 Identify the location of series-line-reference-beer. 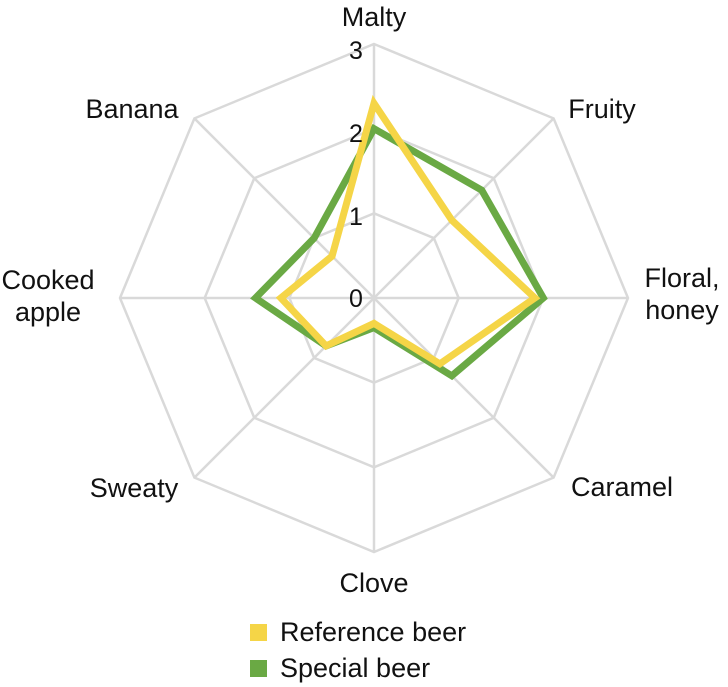
(408, 231).